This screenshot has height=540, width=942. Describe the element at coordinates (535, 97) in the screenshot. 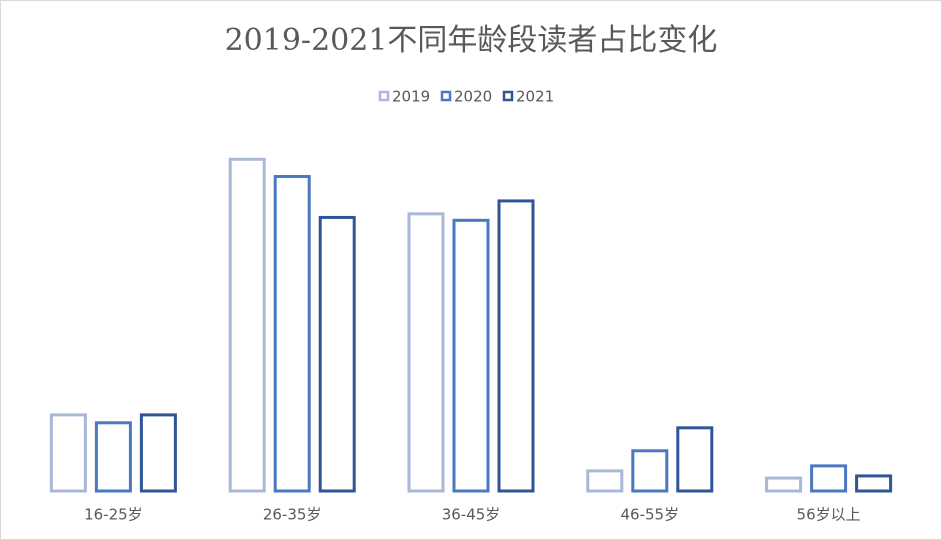

I see `legend-label: 2021` at that location.